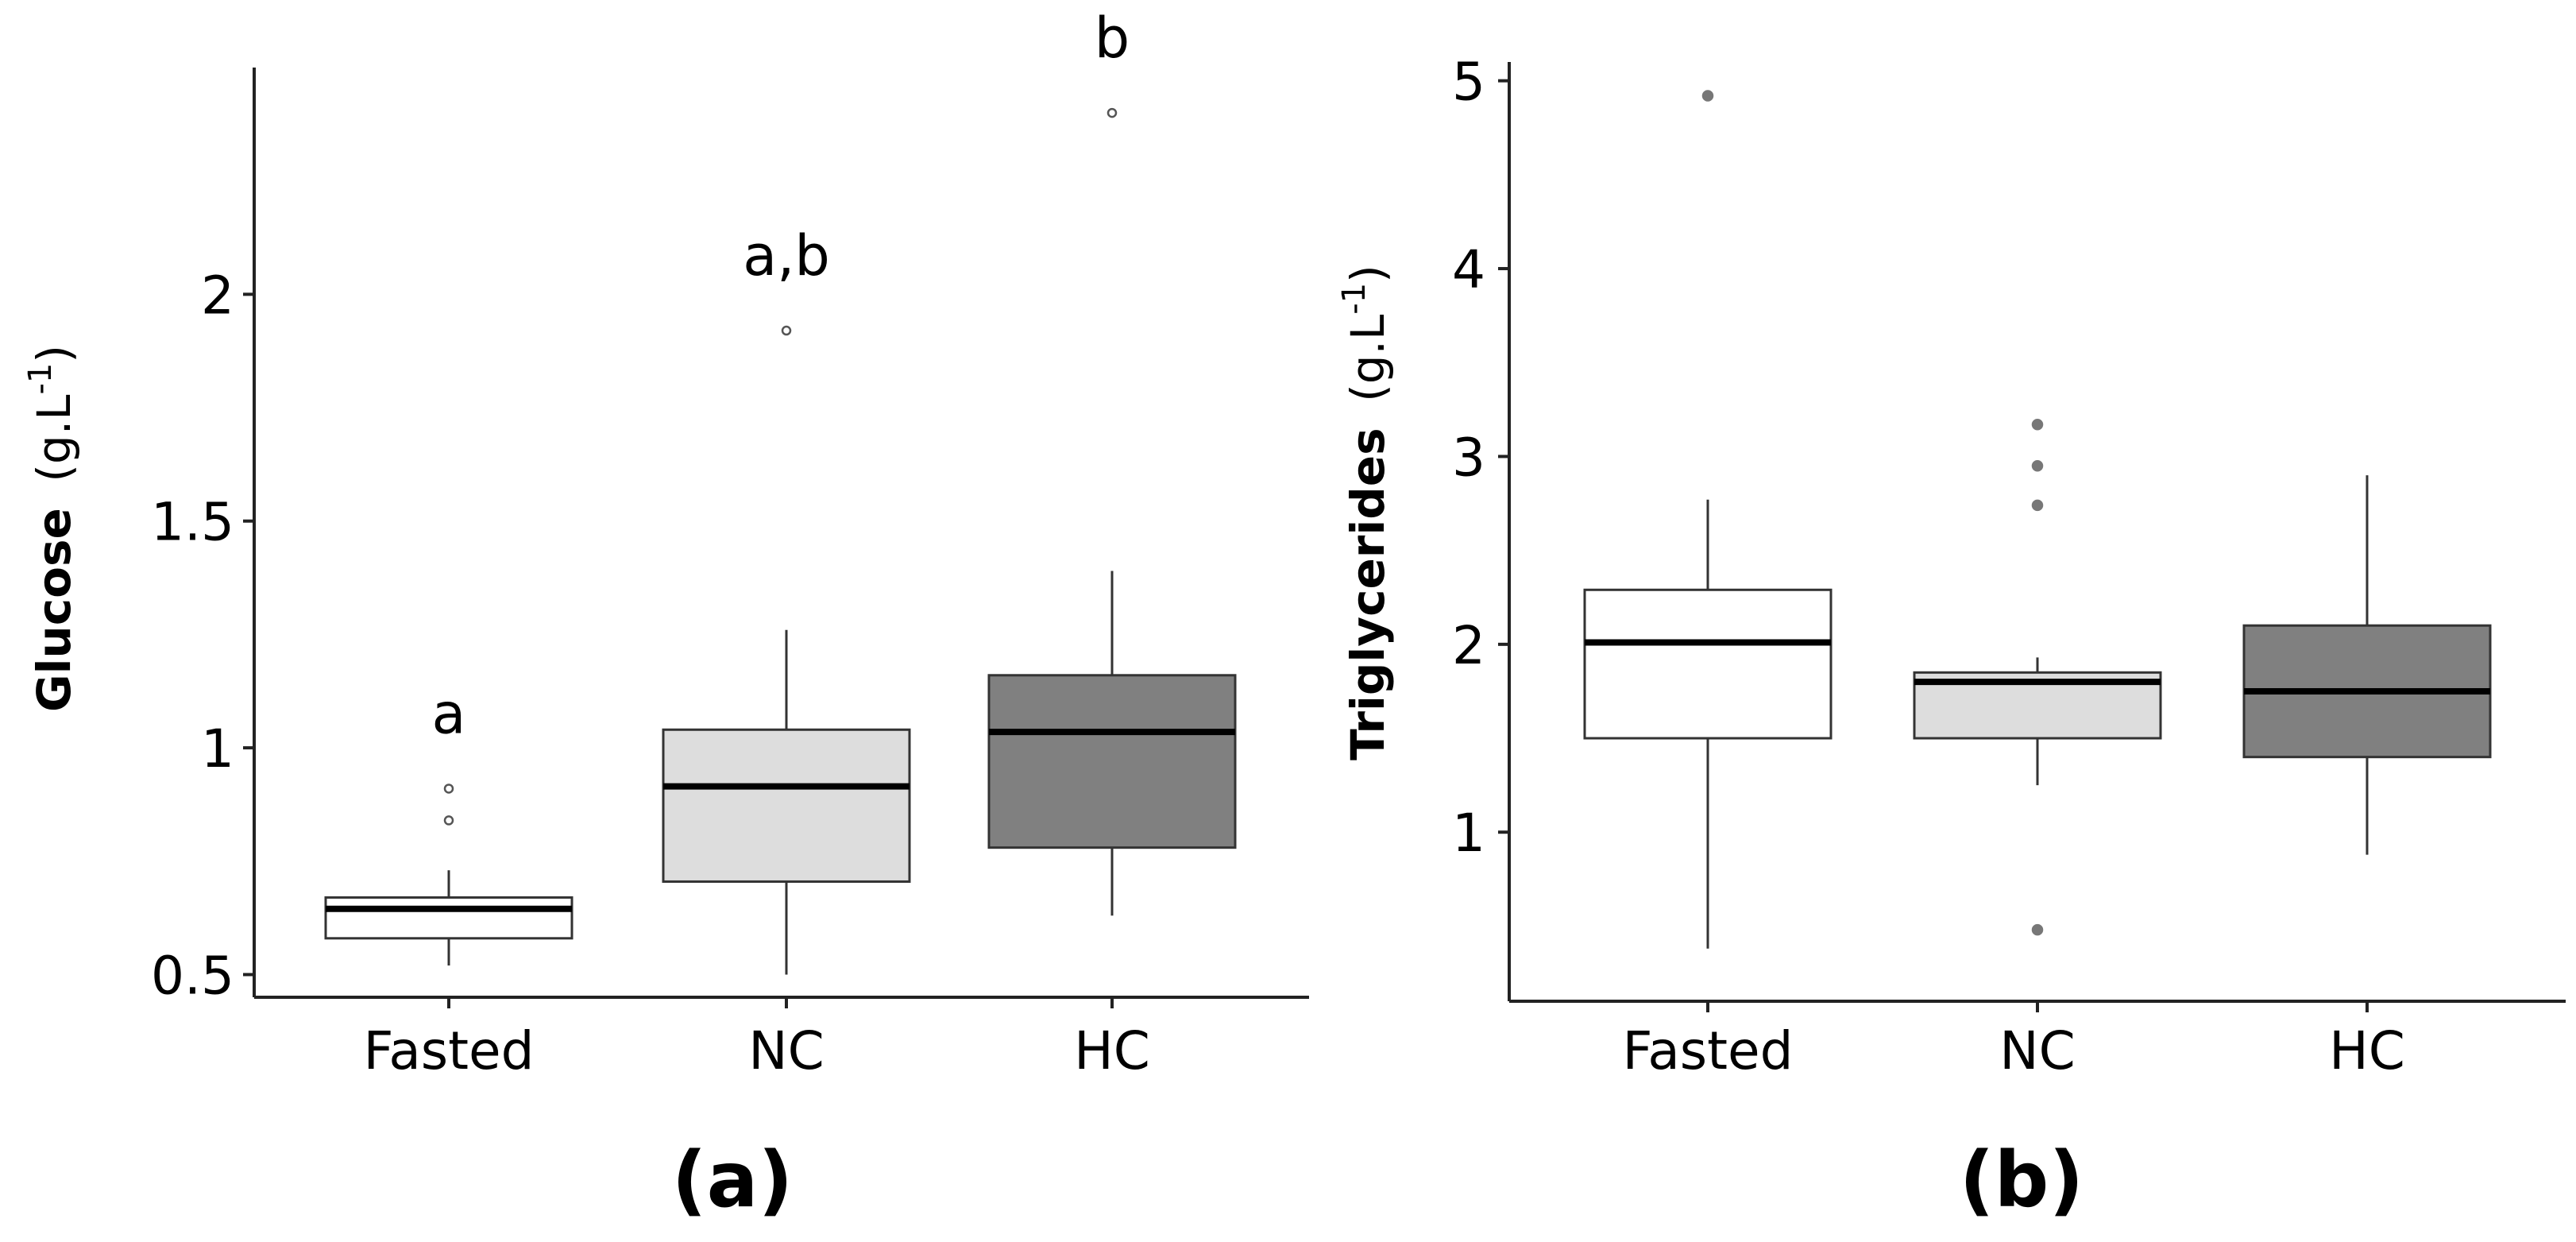 This screenshot has width=2576, height=1242. I want to click on triglycerides-y-label-close: ), so click(1368, 274).